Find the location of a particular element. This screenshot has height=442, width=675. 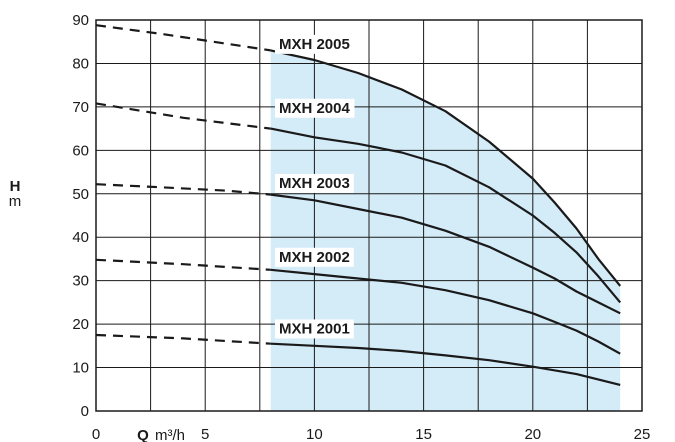

y-tick-label: 80 is located at coordinates (80, 63).